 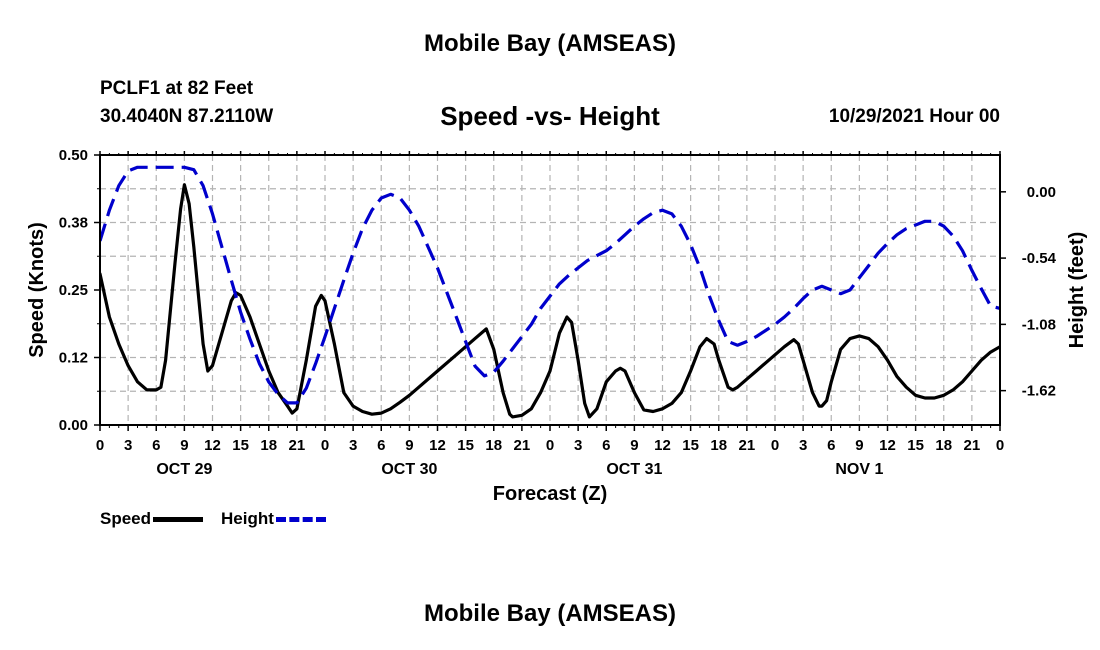 What do you see at coordinates (300, 519) in the screenshot?
I see `legend-height-swatch` at bounding box center [300, 519].